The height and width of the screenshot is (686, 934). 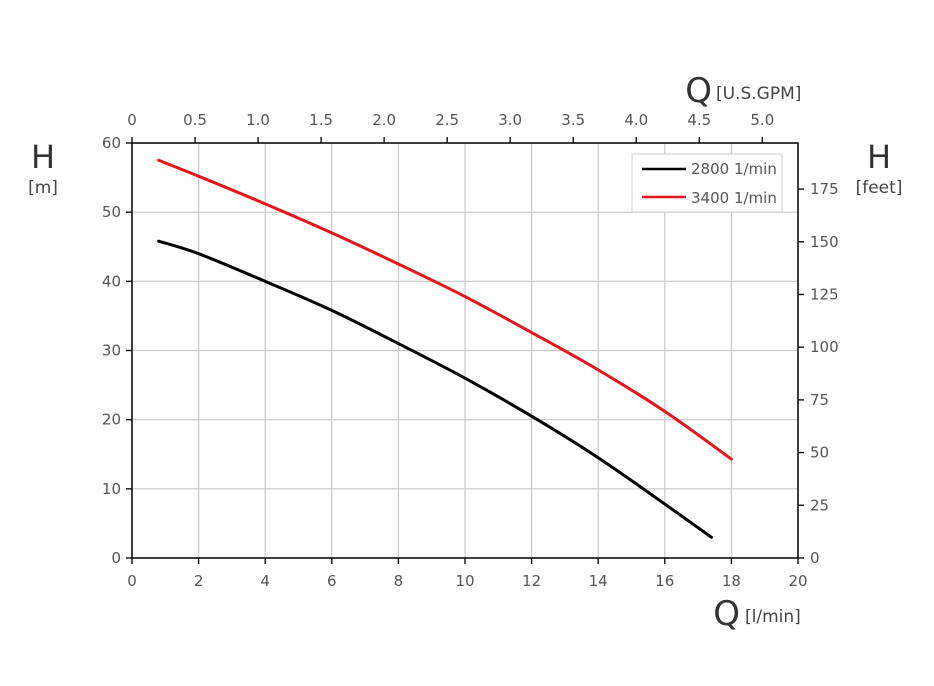 I want to click on x-bottom-tick-label: 20, so click(x=797, y=581).